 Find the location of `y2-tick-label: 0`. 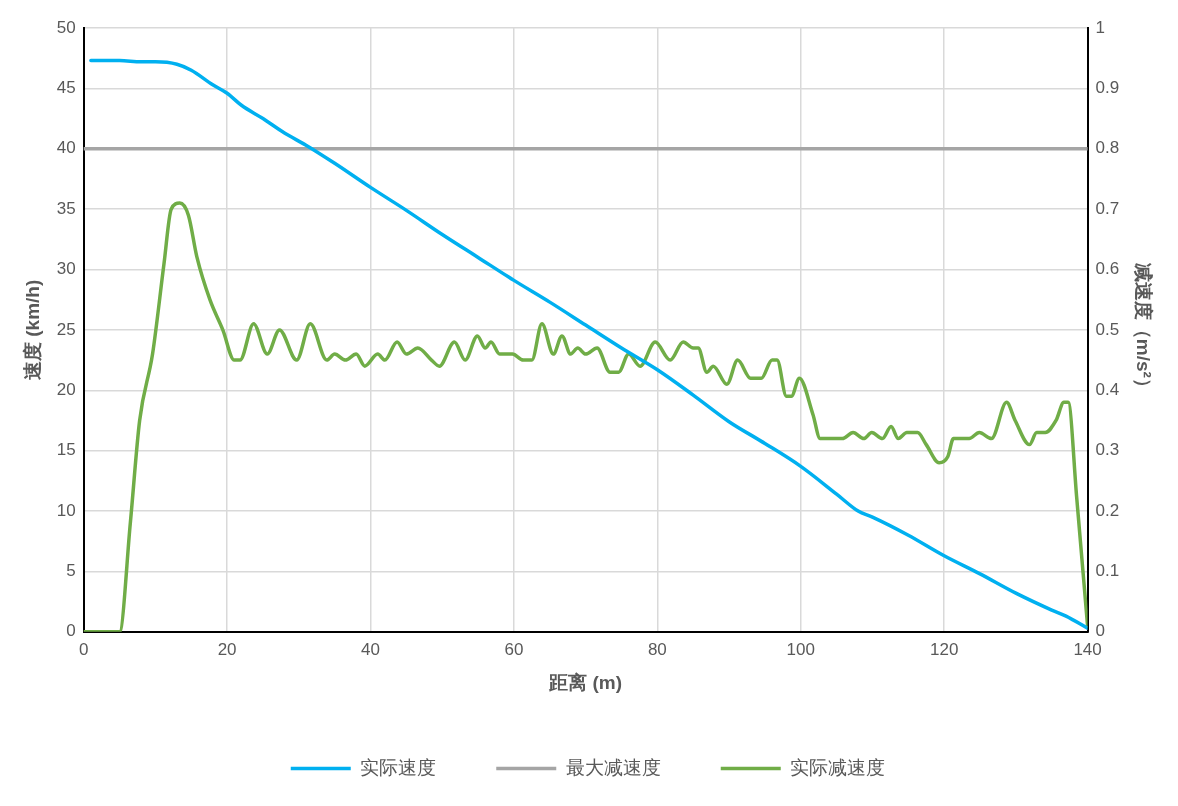

y2-tick-label: 0 is located at coordinates (1100, 631).